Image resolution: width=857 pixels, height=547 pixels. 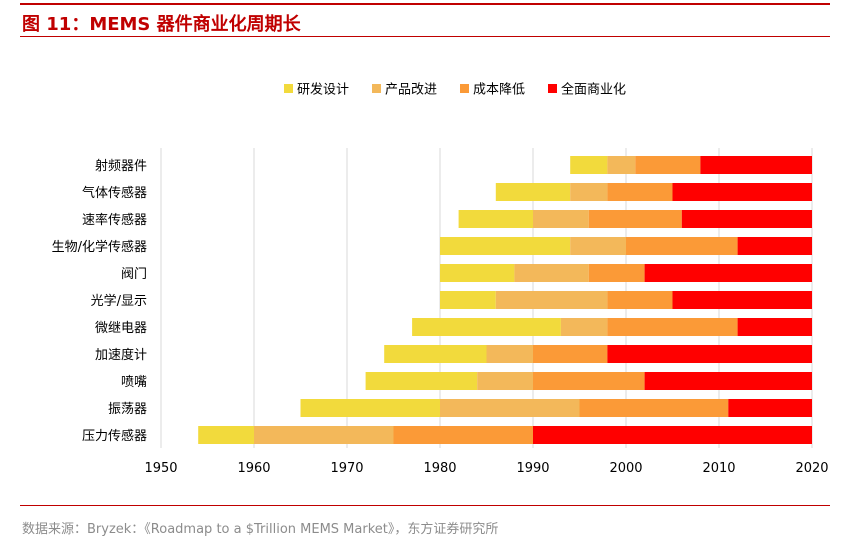 I want to click on x-tick-label: 1990, so click(x=532, y=468).